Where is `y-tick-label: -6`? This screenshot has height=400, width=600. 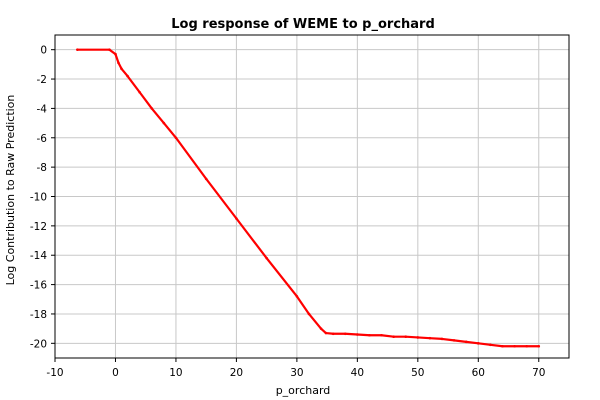 y-tick-label: -6 is located at coordinates (42, 139).